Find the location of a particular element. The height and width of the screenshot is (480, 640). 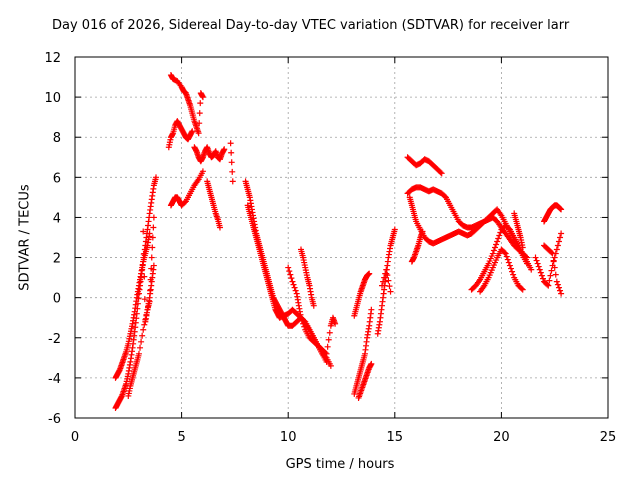

x-axis-label: GPS time / hours is located at coordinates (340, 464).